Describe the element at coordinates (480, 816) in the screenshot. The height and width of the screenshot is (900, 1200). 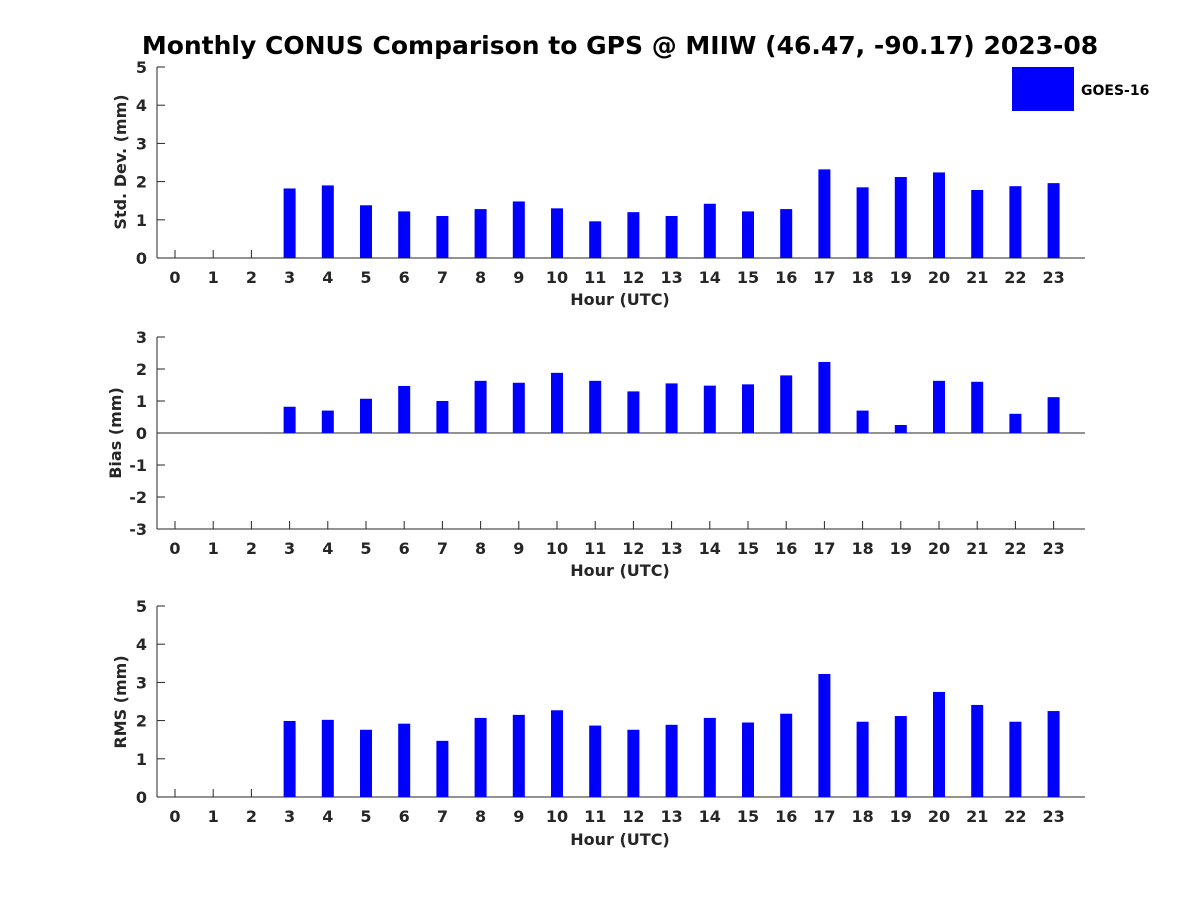
I see `x-tick-label-rms: 8` at that location.